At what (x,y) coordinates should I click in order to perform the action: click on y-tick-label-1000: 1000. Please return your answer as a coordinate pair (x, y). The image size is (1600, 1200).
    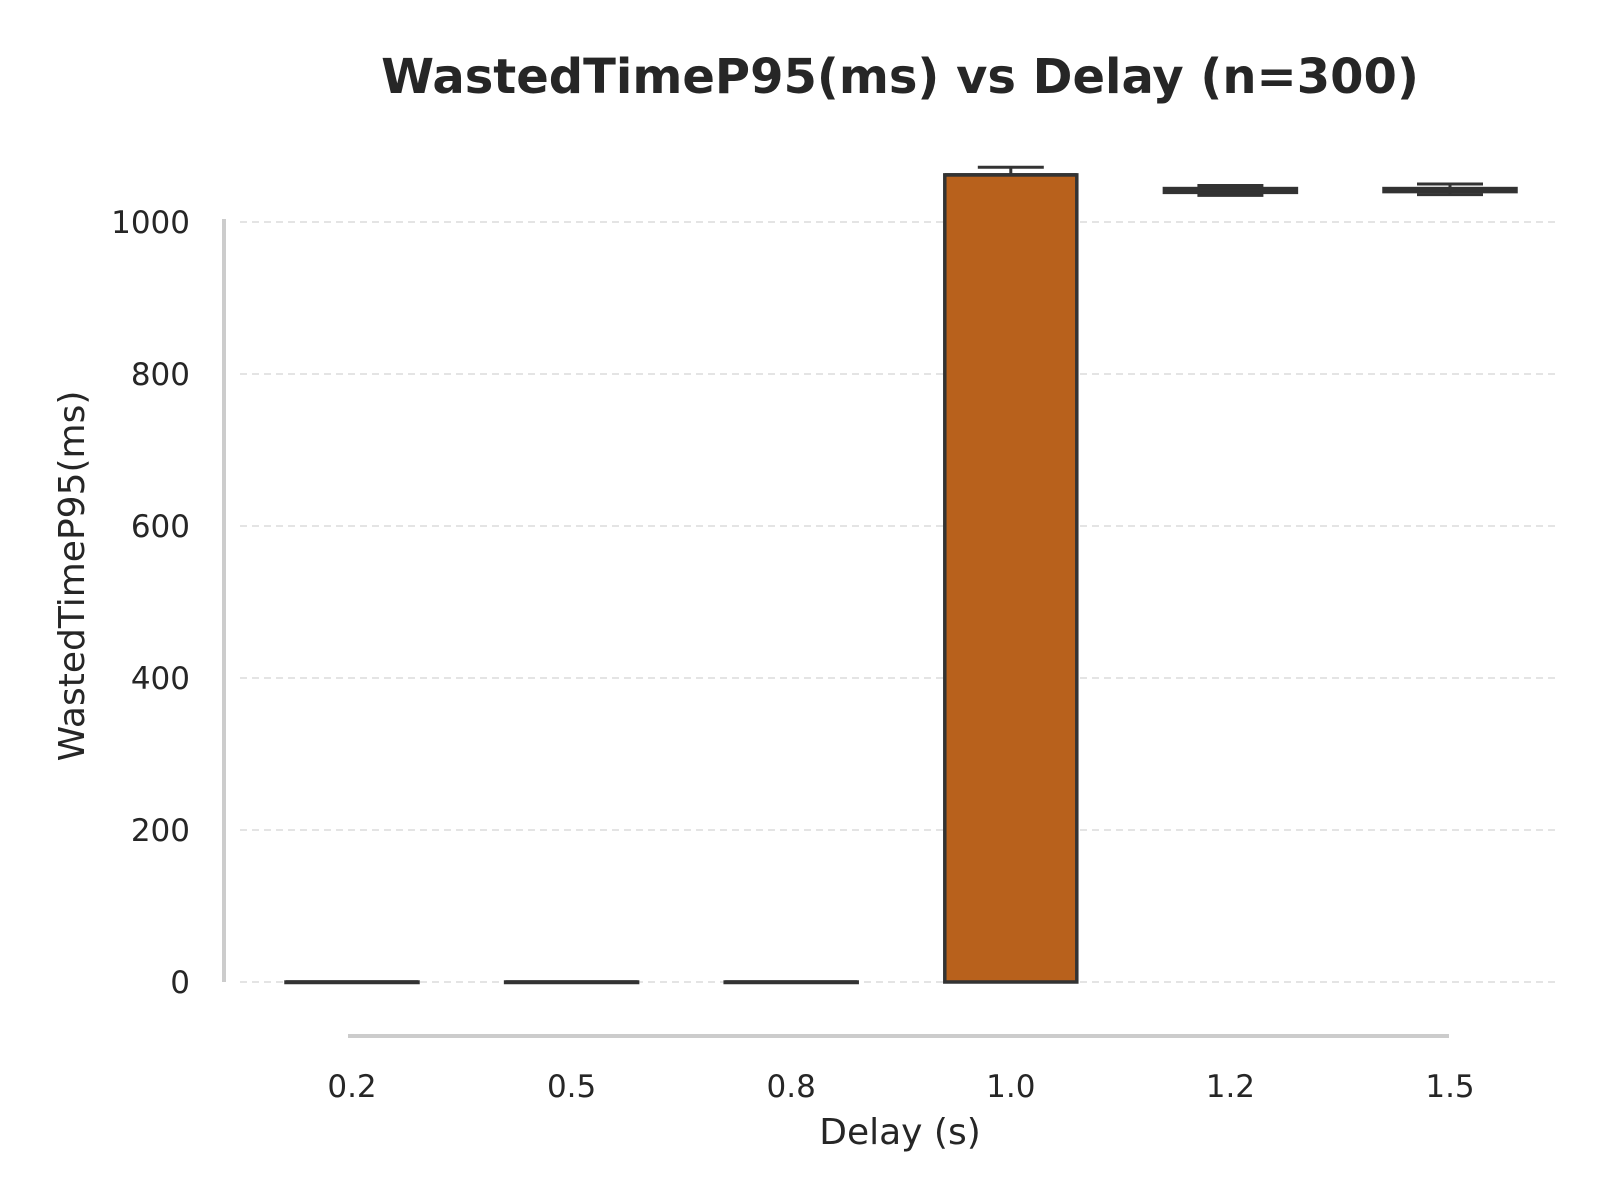
    Looking at the image, I should click on (150, 223).